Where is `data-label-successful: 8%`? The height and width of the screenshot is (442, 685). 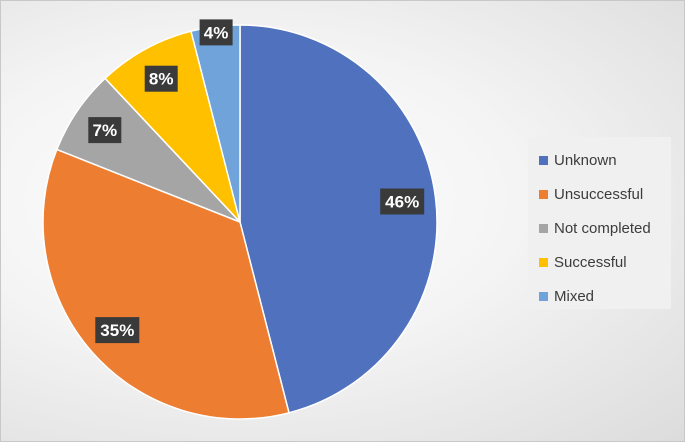
data-label-successful: 8% is located at coordinates (161, 78).